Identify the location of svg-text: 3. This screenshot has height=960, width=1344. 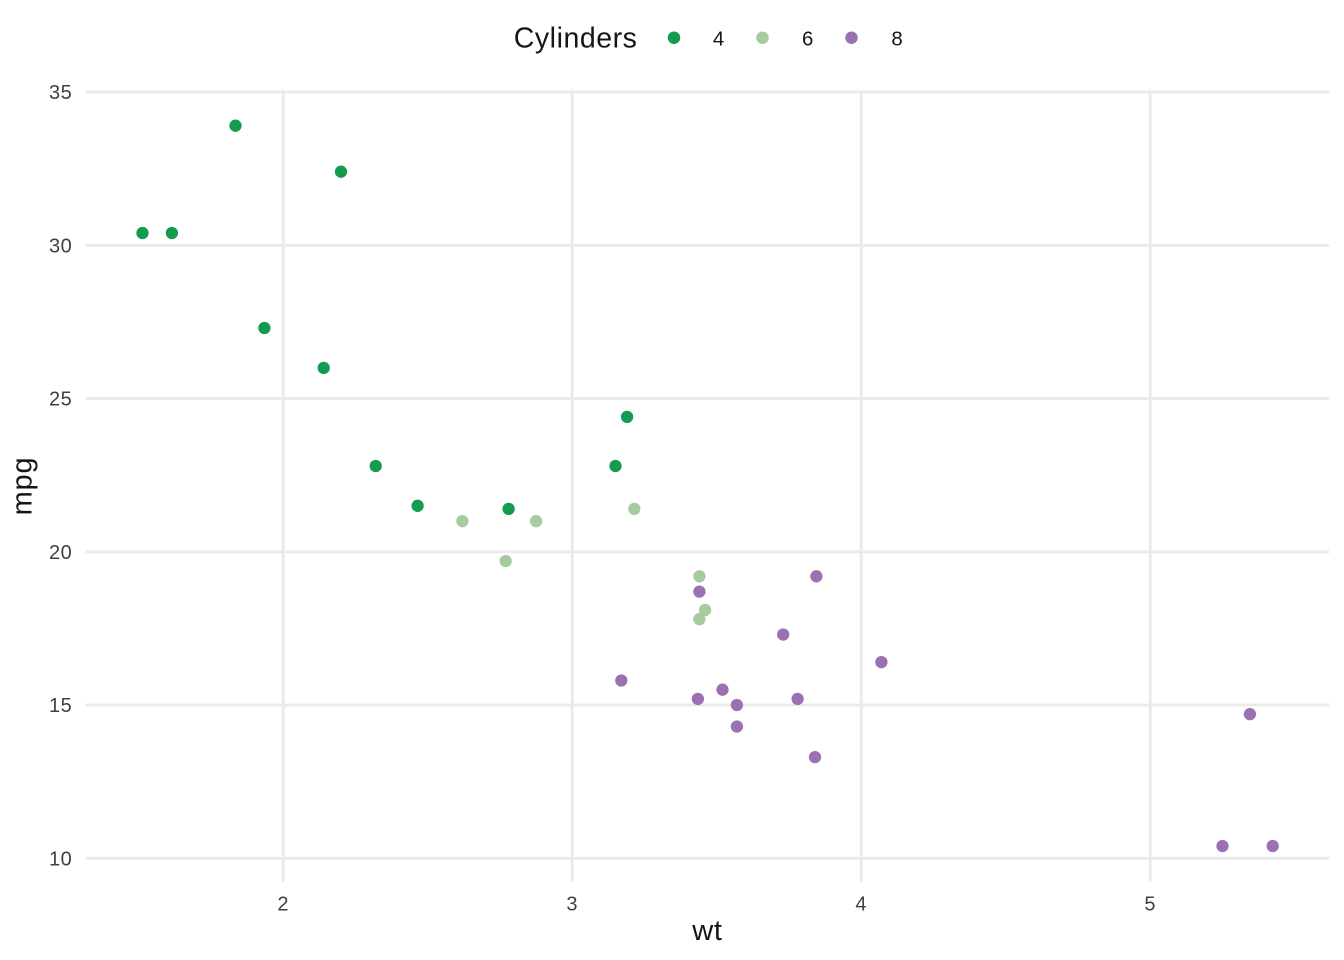
(572, 905).